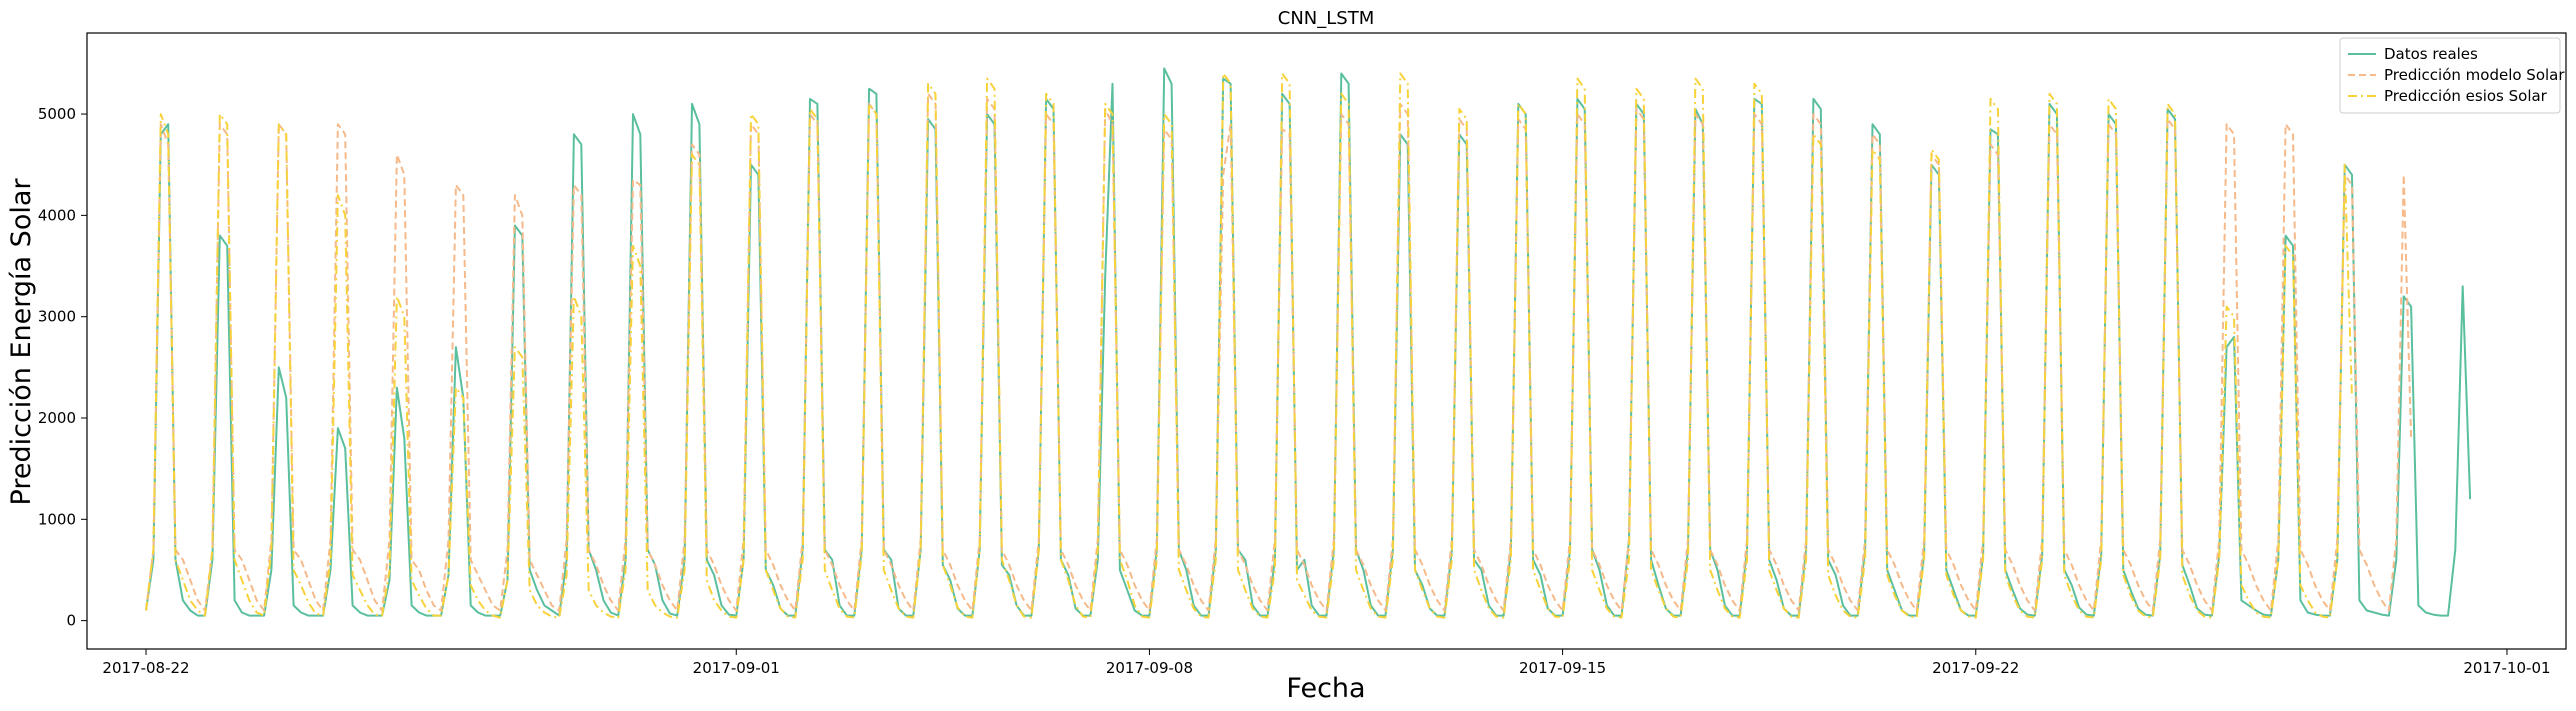 This screenshot has height=711, width=2576. I want to click on y-tick-label: 2000, so click(57, 418).